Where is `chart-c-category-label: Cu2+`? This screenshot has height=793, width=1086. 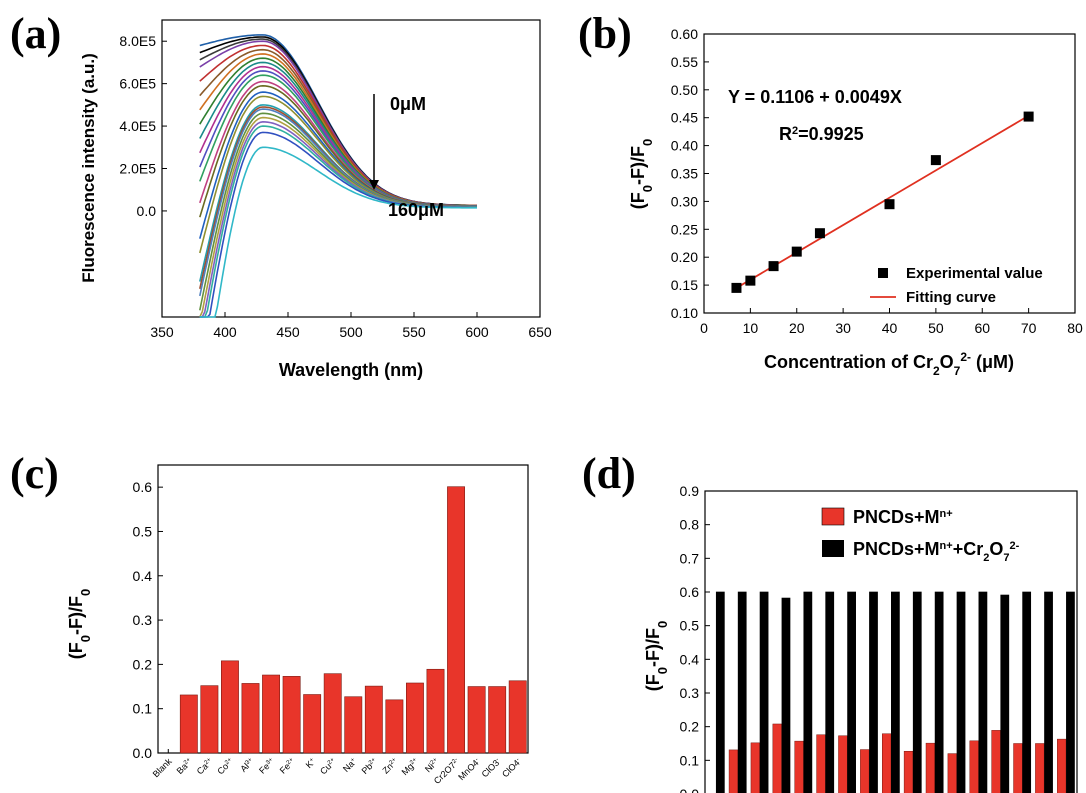
chart-c-category-label: Cu2+ is located at coordinates (328, 766).